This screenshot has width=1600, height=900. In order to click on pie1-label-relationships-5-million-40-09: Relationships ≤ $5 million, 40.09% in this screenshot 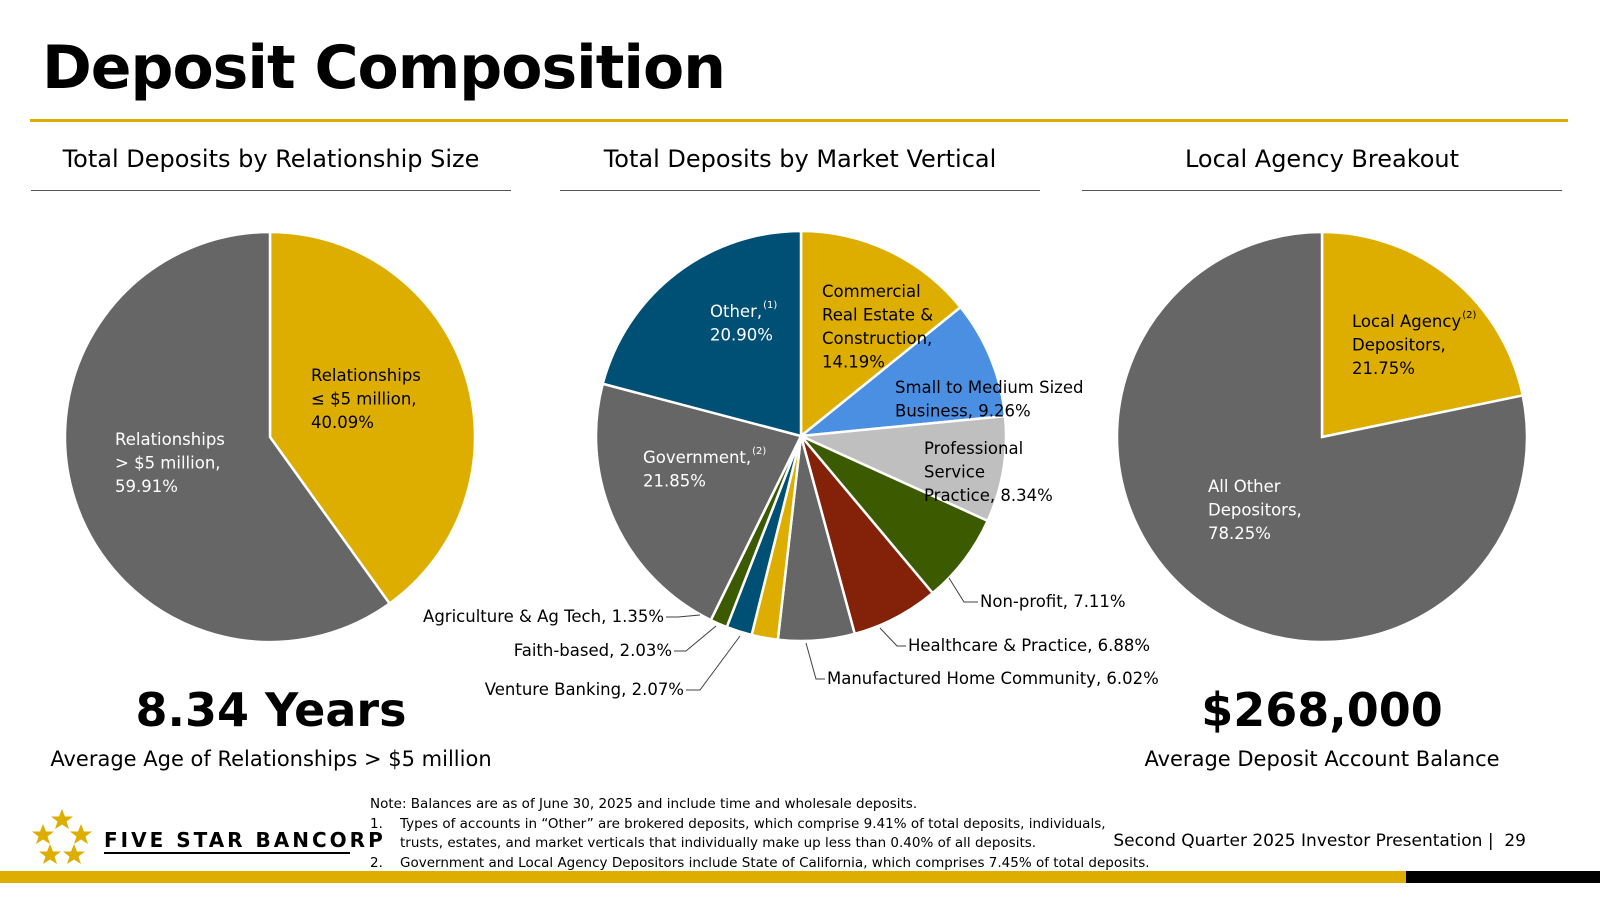, I will do `click(366, 399)`.